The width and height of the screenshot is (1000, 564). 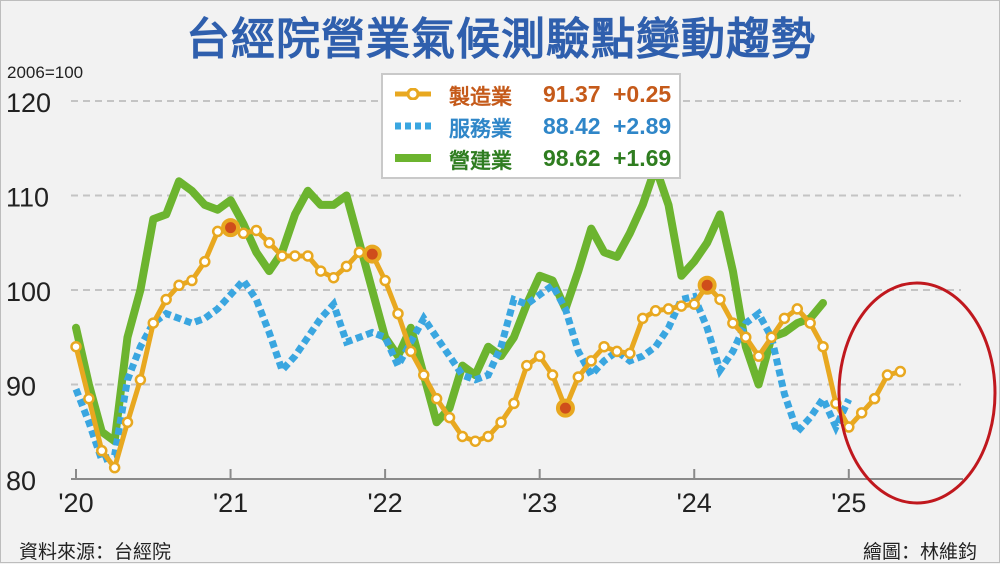 What do you see at coordinates (480, 97) in the screenshot?
I see `legend-label-manufacturing: 製造業` at bounding box center [480, 97].